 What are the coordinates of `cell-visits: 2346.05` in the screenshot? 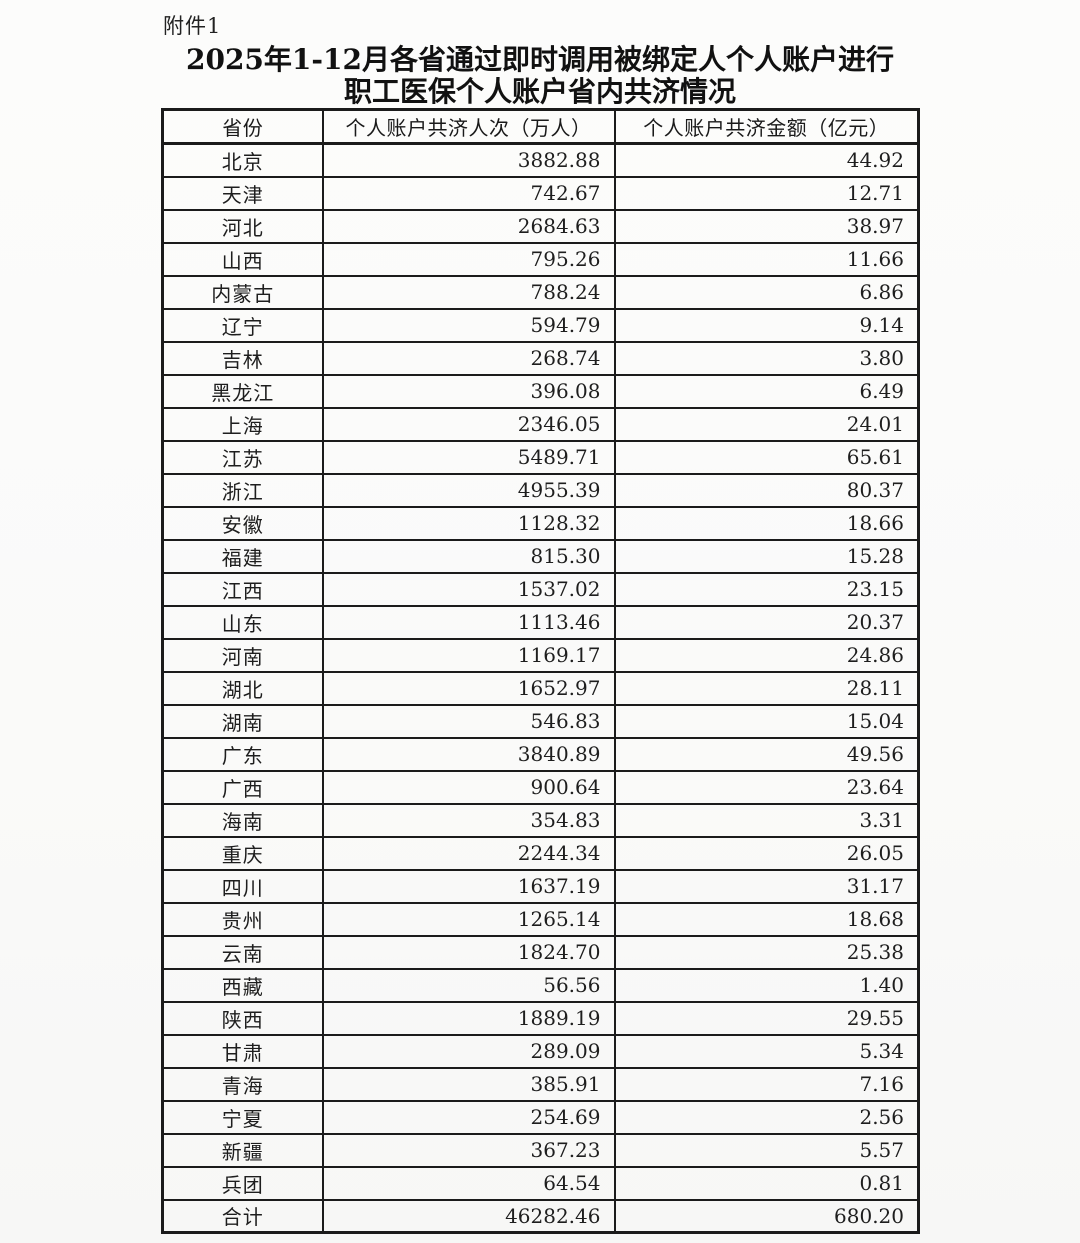 It's located at (468, 424).